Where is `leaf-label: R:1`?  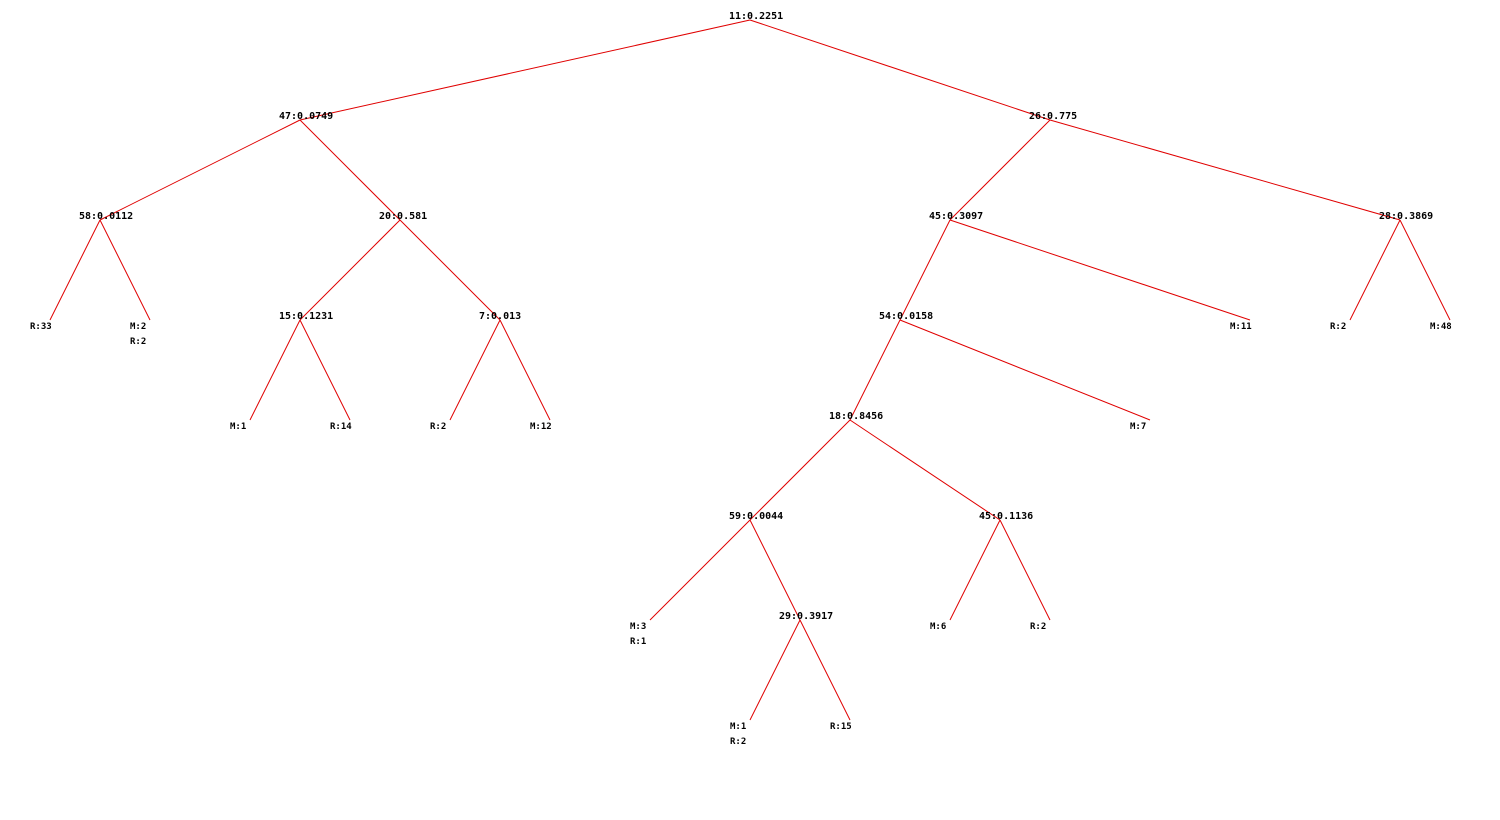 leaf-label: R:1 is located at coordinates (638, 642).